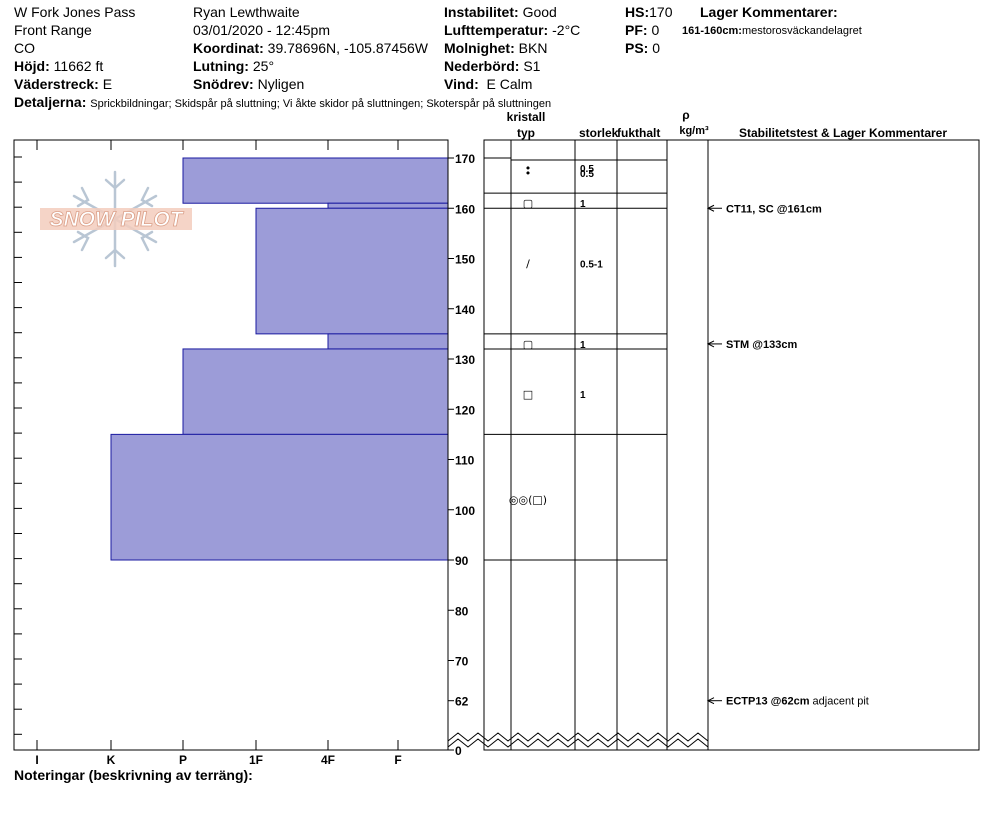 This screenshot has height=840, width=994. Describe the element at coordinates (458, 751) in the screenshot. I see `depth-tick-label: 0` at that location.